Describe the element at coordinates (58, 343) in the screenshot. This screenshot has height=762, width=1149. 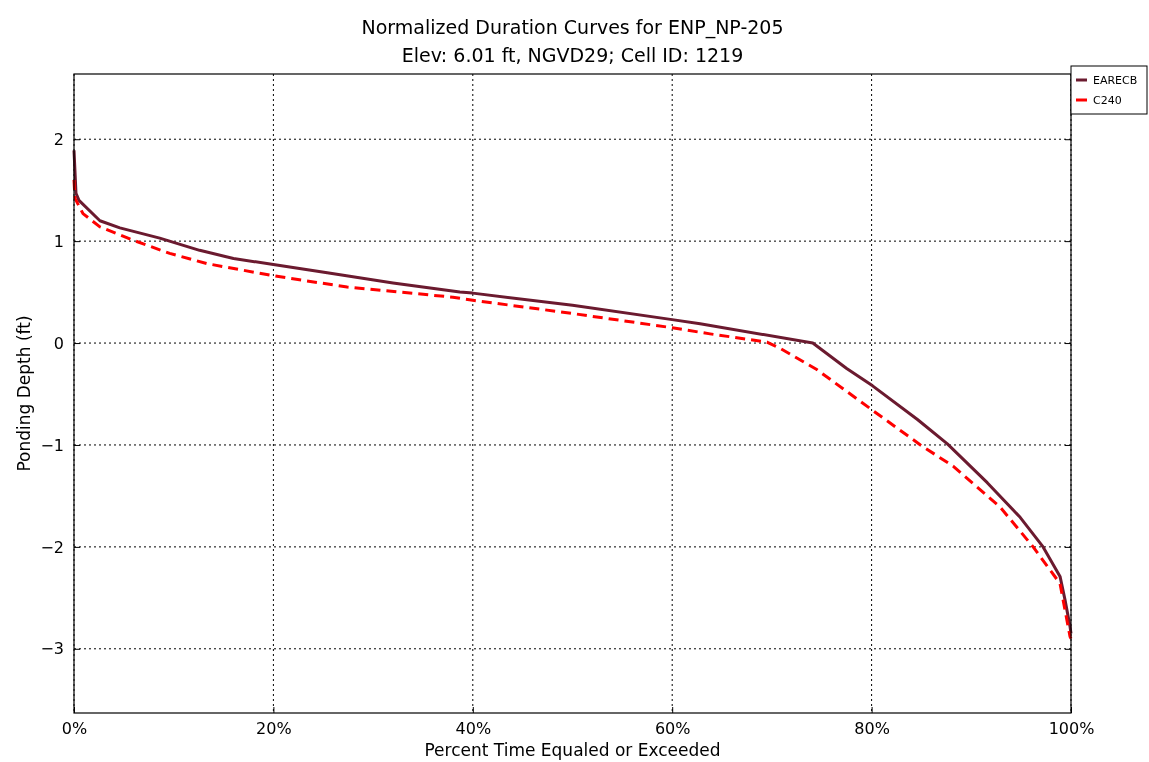
I see `y-tick-label: 0` at that location.